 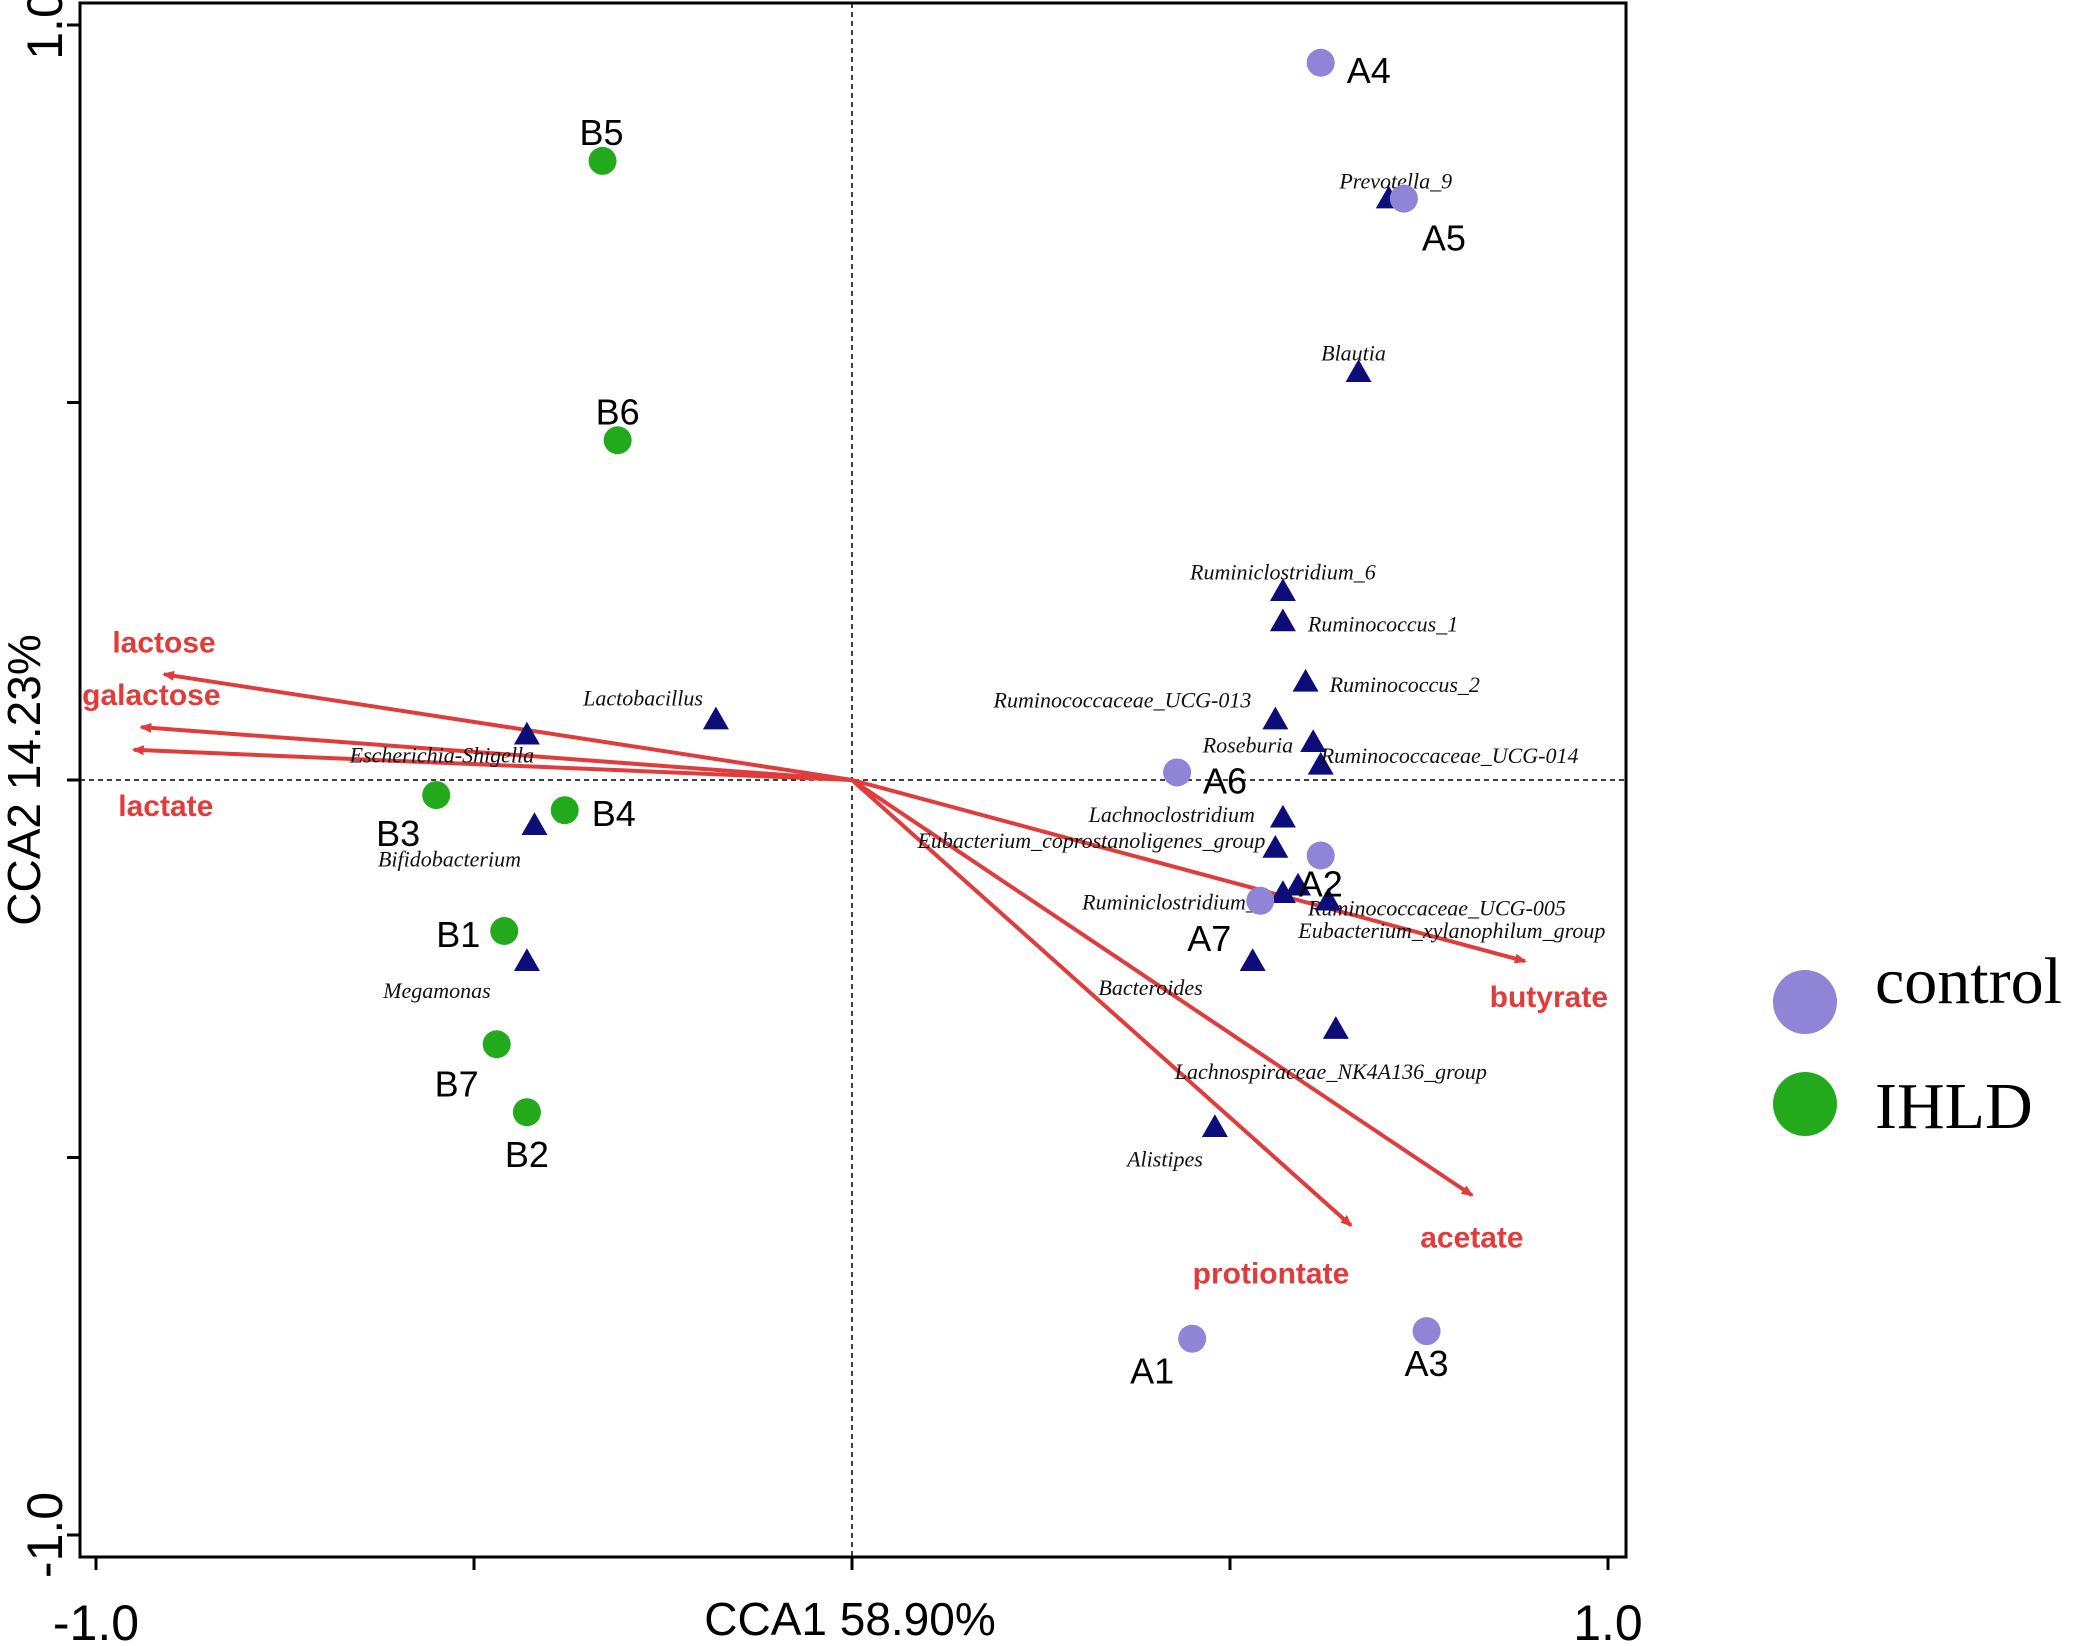 I want to click on taxon-label-lactobacillus: Lactobacillus, so click(x=642, y=698).